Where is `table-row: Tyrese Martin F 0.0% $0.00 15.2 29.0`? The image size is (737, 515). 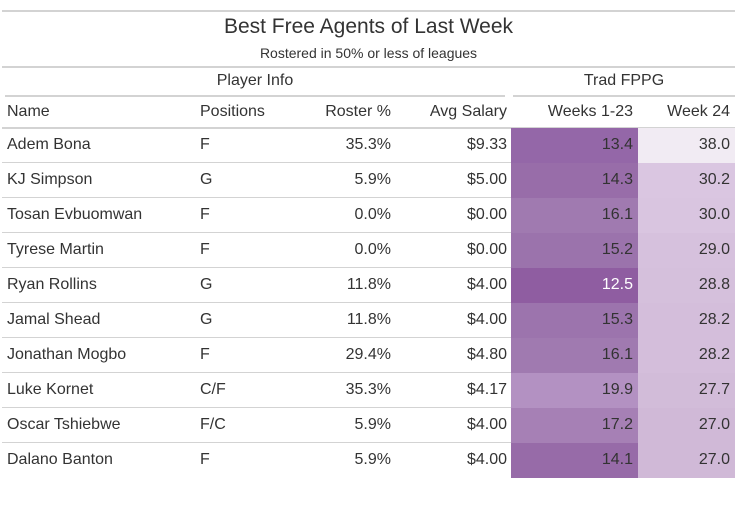
table-row: Tyrese Martin F 0.0% $0.00 15.2 29.0 is located at coordinates (368, 250).